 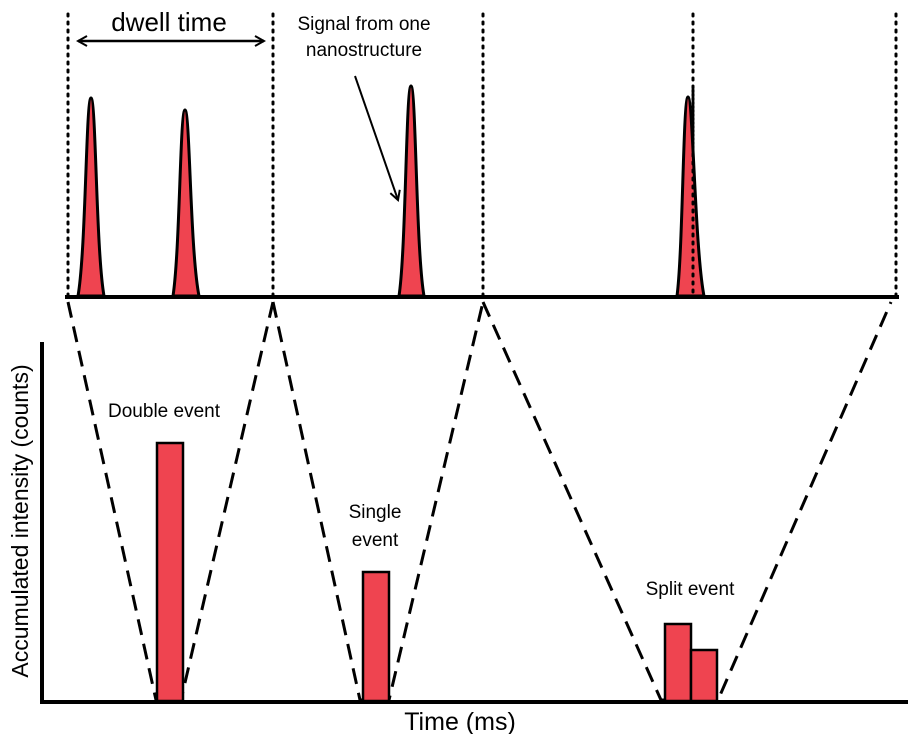 I want to click on dwell-time-label: dwell time, so click(x=169, y=22).